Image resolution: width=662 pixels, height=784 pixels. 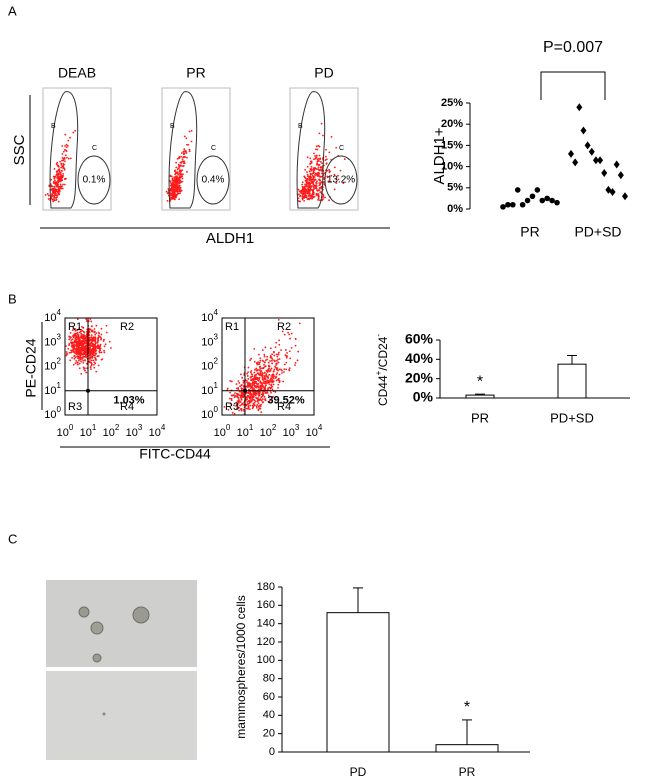 What do you see at coordinates (141, 615) in the screenshot?
I see `sphere` at bounding box center [141, 615].